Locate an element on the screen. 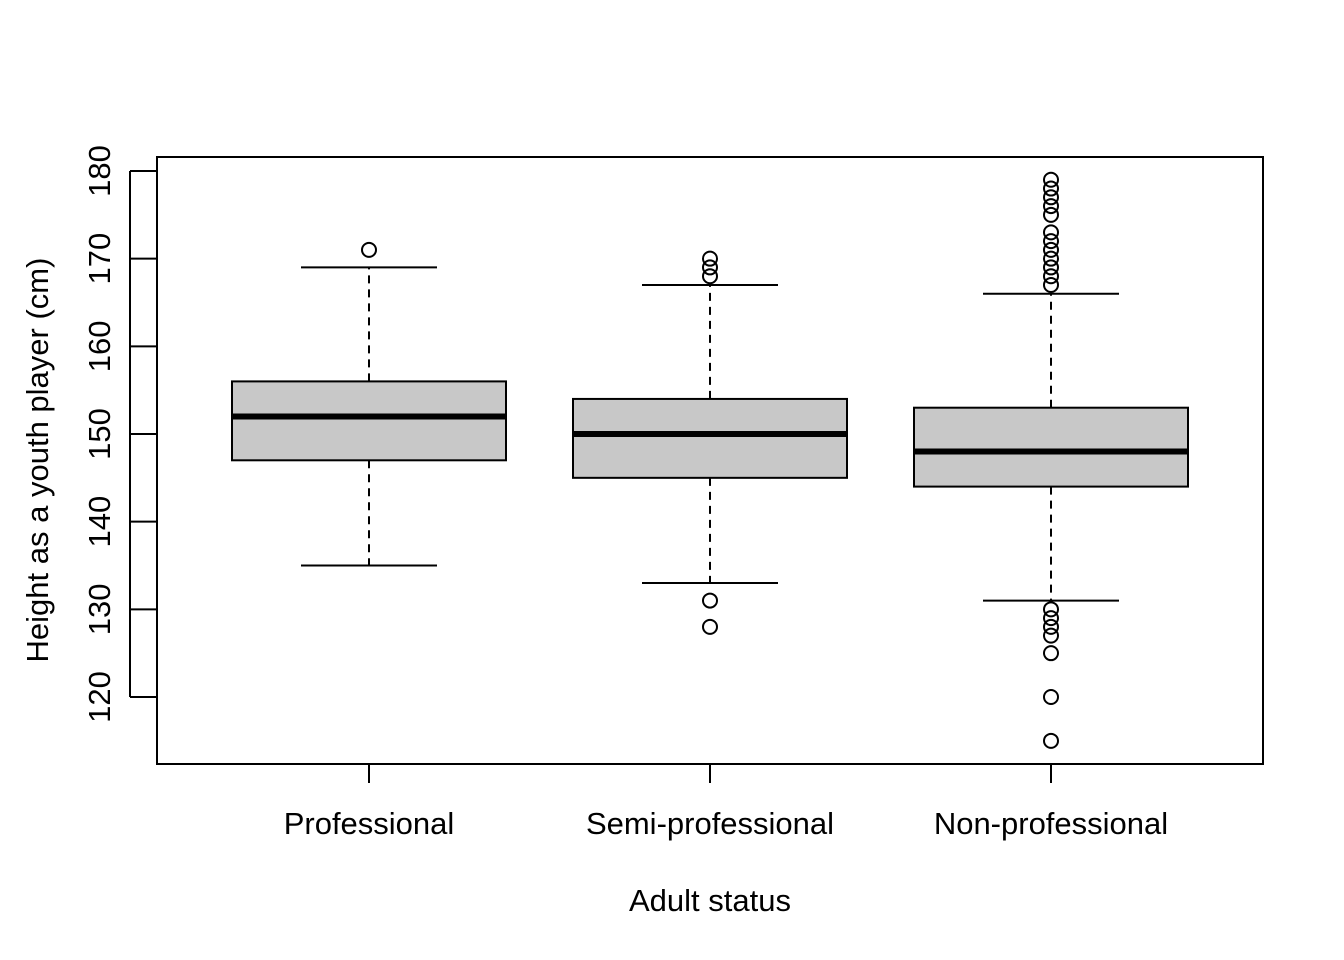 The image size is (1344, 960). box-non-professional is located at coordinates (1051, 460).